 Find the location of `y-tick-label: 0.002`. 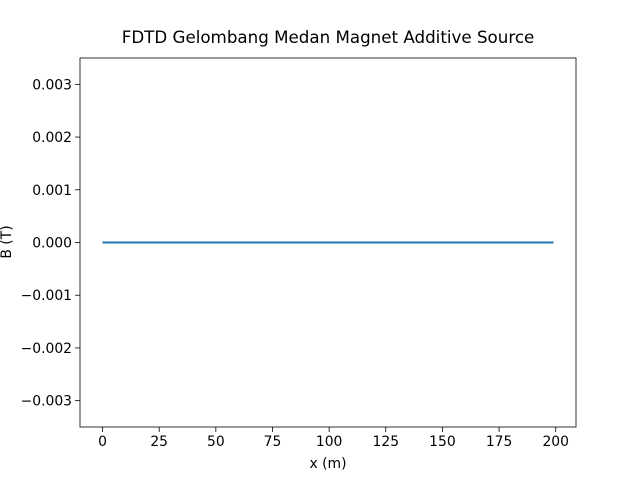

y-tick-label: 0.002 is located at coordinates (52, 138).